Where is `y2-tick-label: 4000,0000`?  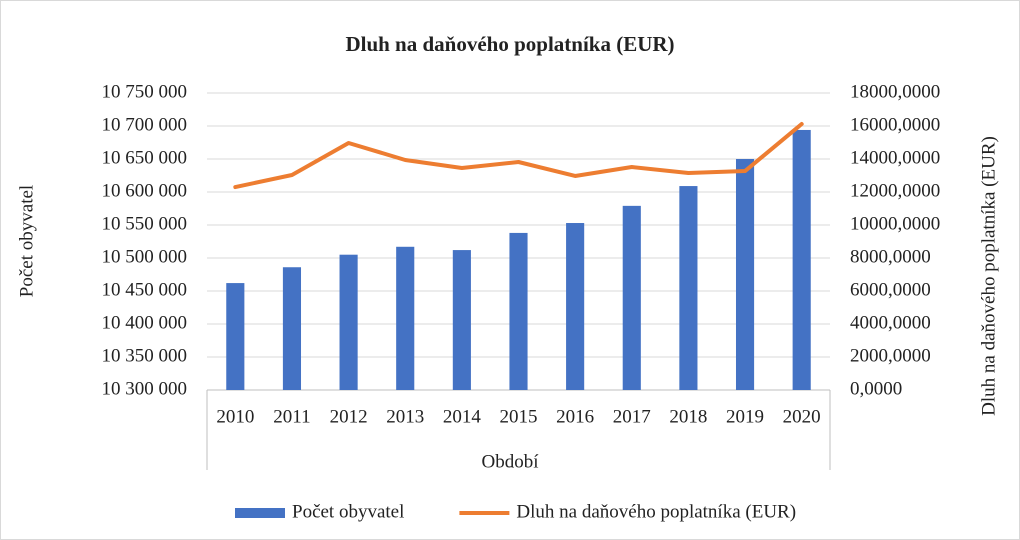
y2-tick-label: 4000,0000 is located at coordinates (890, 322).